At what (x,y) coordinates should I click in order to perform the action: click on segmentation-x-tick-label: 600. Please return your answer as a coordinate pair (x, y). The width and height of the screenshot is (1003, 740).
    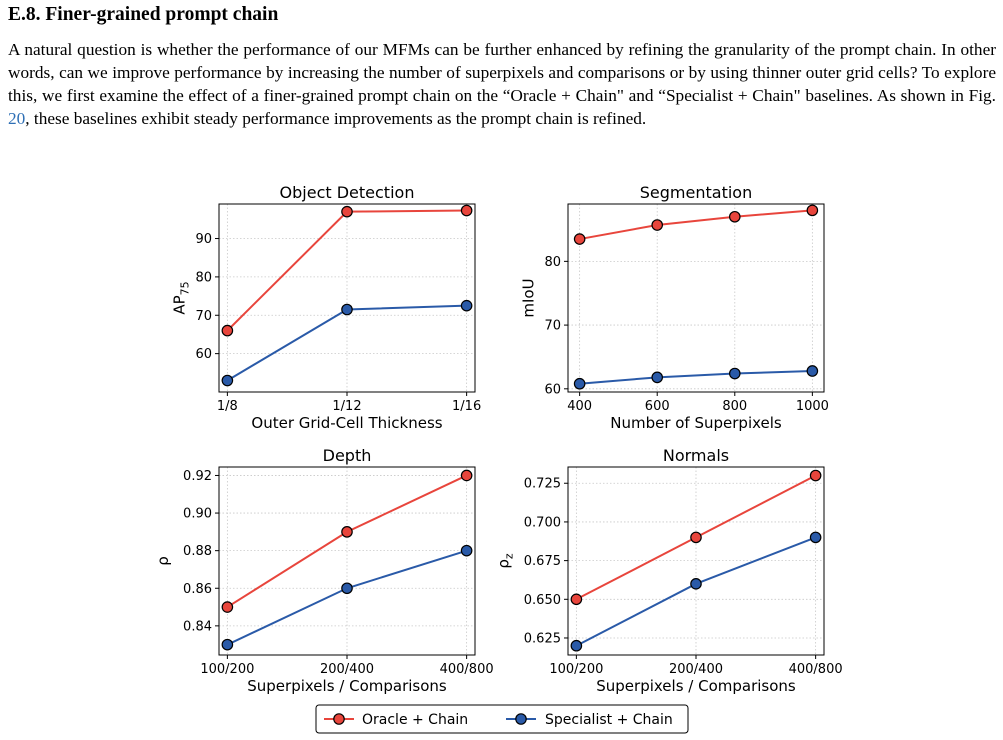
    Looking at the image, I should click on (657, 406).